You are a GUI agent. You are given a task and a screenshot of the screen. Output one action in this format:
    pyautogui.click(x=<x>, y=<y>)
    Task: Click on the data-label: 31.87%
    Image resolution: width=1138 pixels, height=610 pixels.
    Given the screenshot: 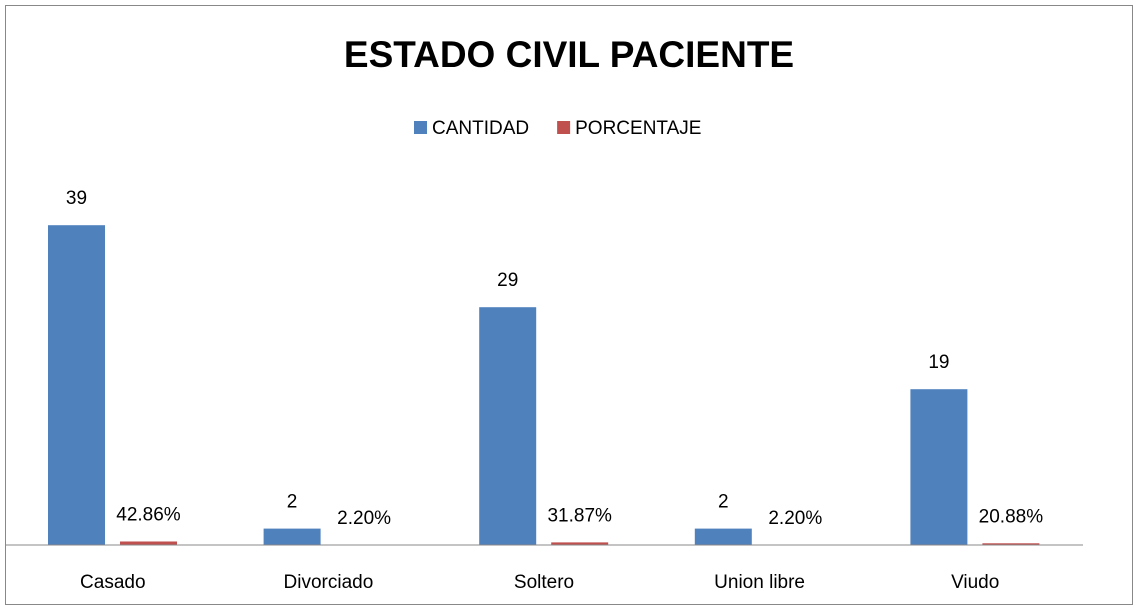 What is the action you would take?
    pyautogui.click(x=579, y=515)
    